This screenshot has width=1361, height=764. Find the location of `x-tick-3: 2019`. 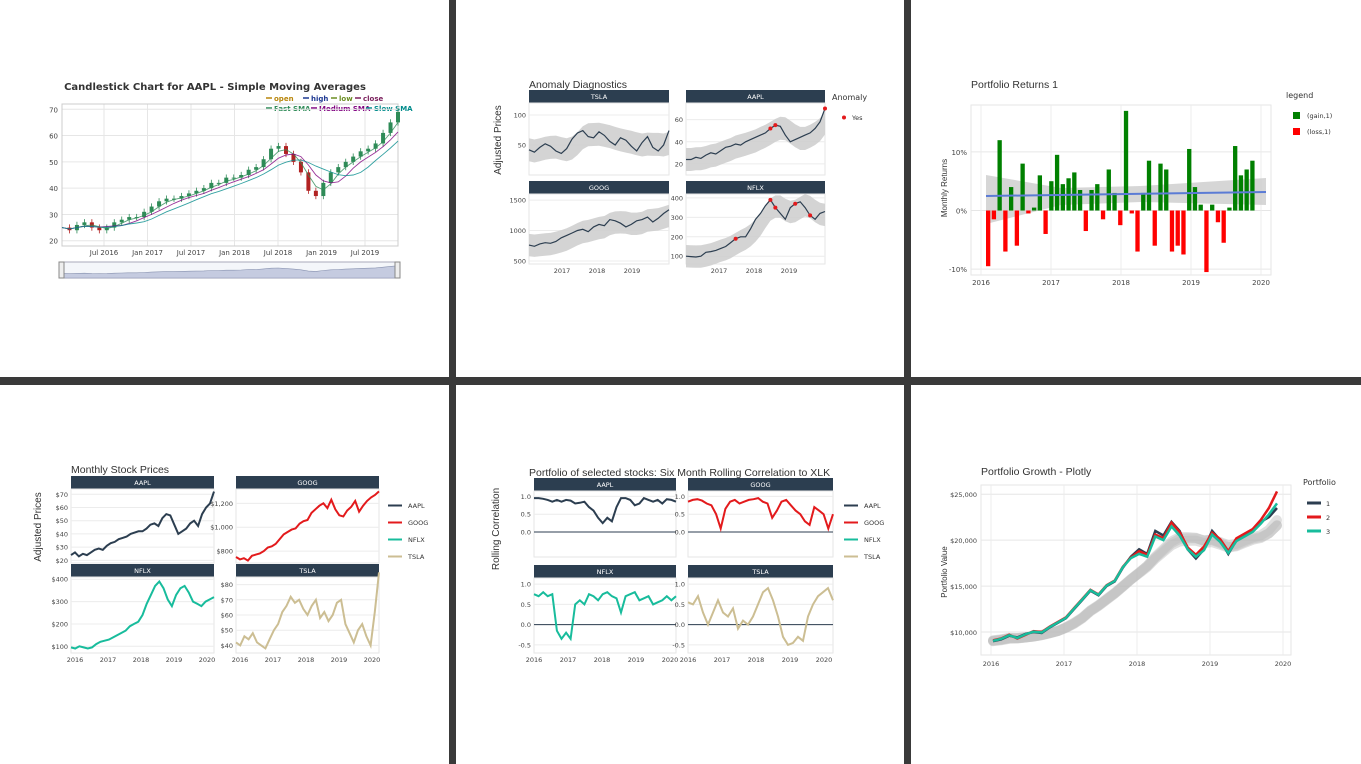

x-tick-3: 2019 is located at coordinates (1210, 664).